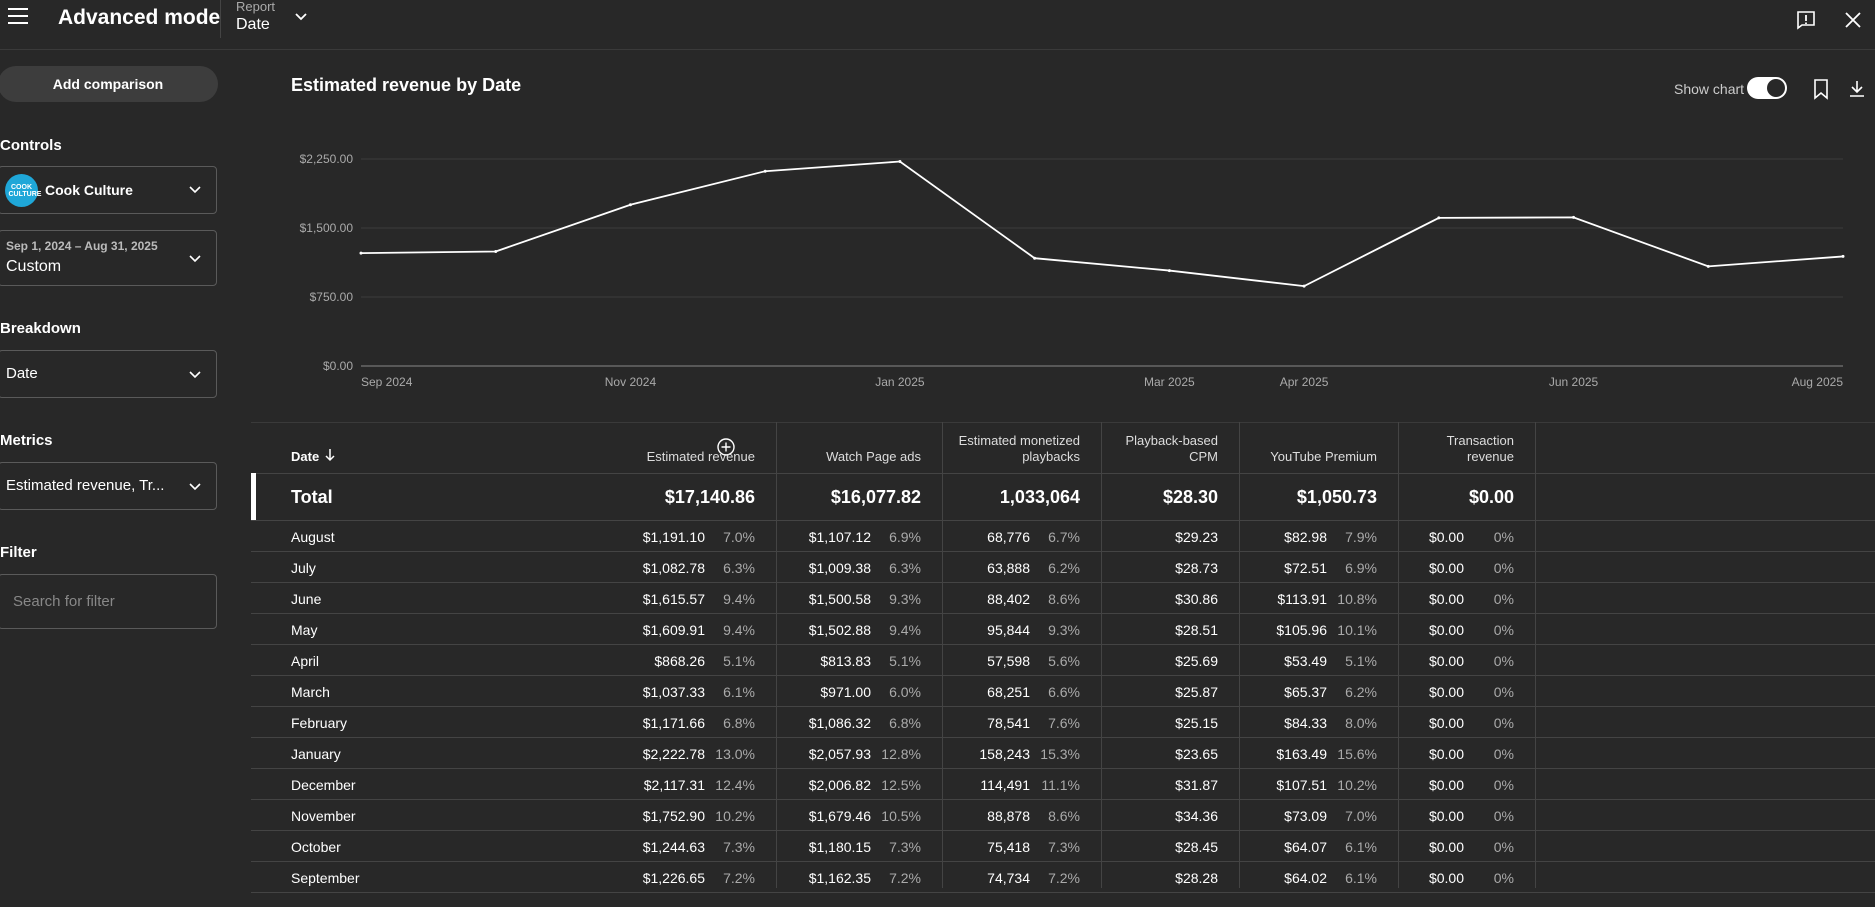  I want to click on x-tick-label: Sep 2024, so click(387, 382).